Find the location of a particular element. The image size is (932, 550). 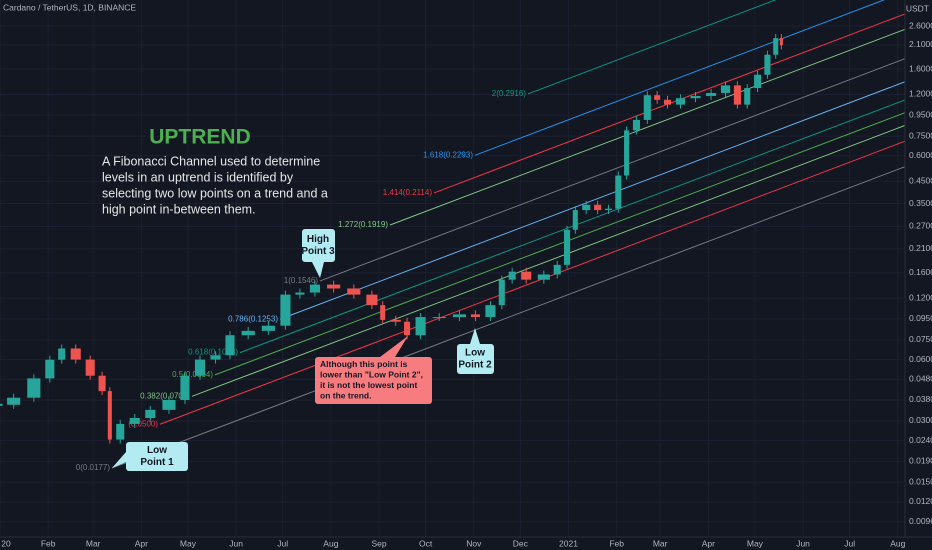

y-tick-label: 0.0096 is located at coordinates (920, 521).